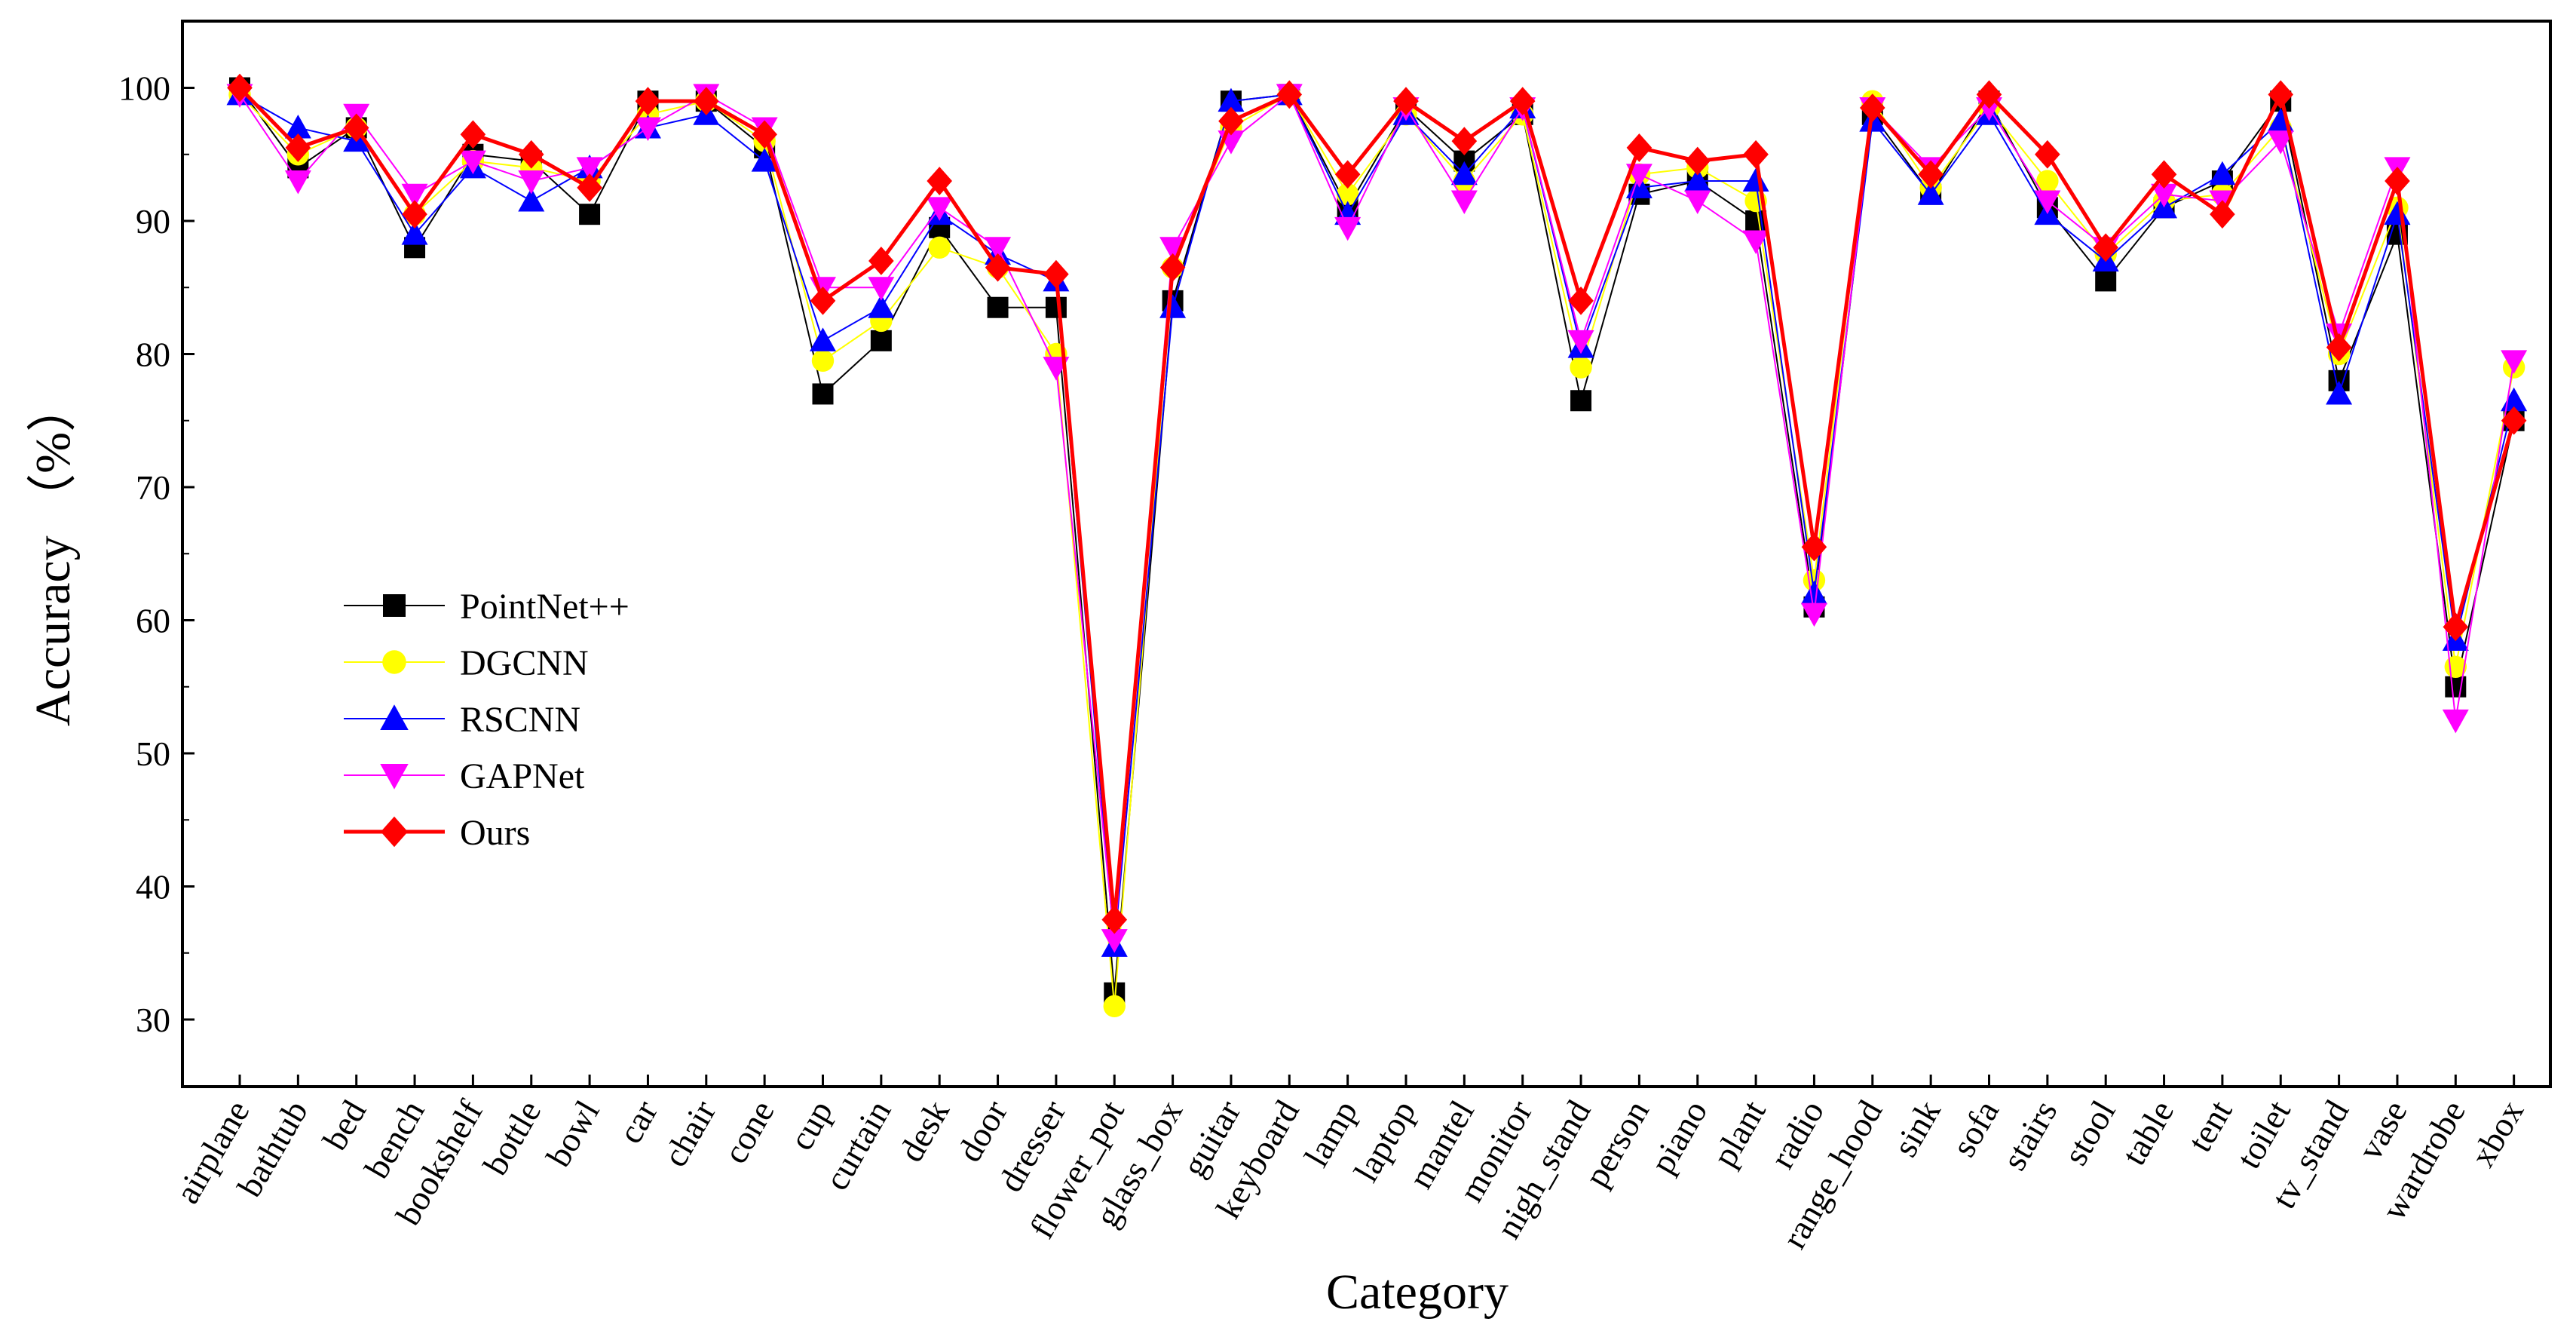 The height and width of the screenshot is (1337, 2576). Describe the element at coordinates (153, 887) in the screenshot. I see `y-tick-label: 40` at that location.